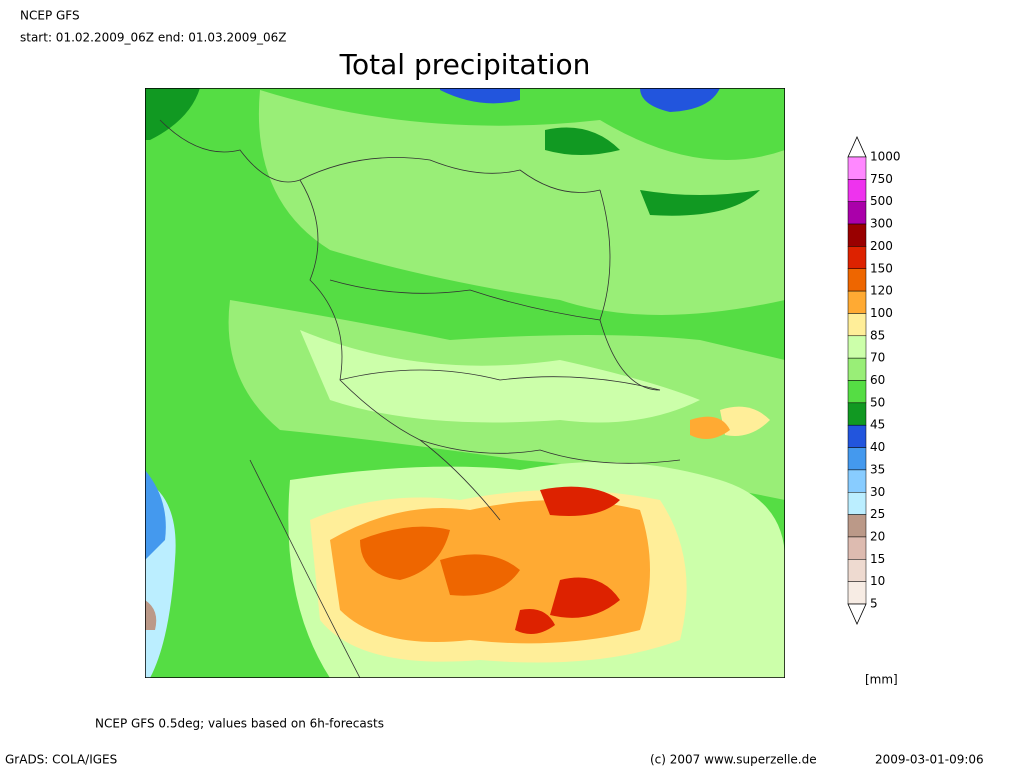 This screenshot has height=768, width=1024. Describe the element at coordinates (877, 536) in the screenshot. I see `colorbar-label: 20` at that location.